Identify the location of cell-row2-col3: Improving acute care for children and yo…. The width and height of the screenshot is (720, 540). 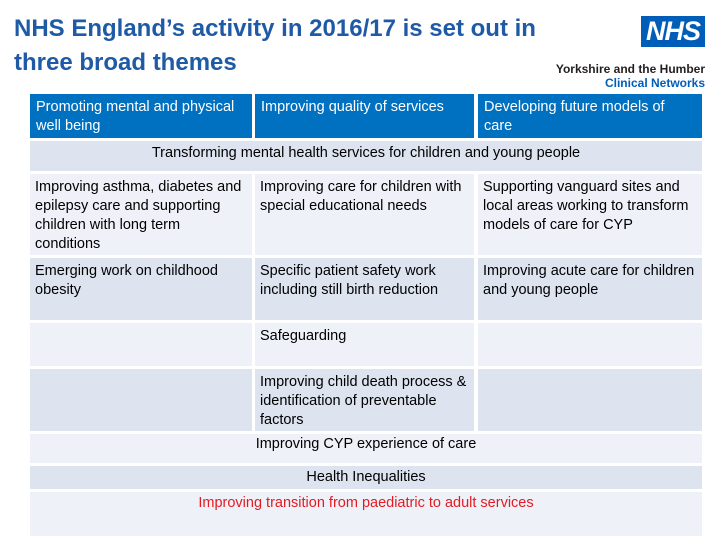
(590, 289).